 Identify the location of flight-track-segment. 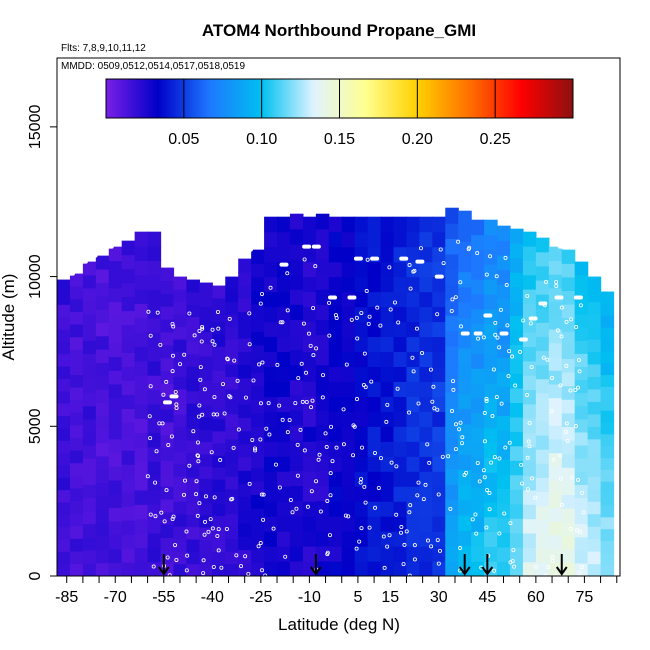
(93, 255).